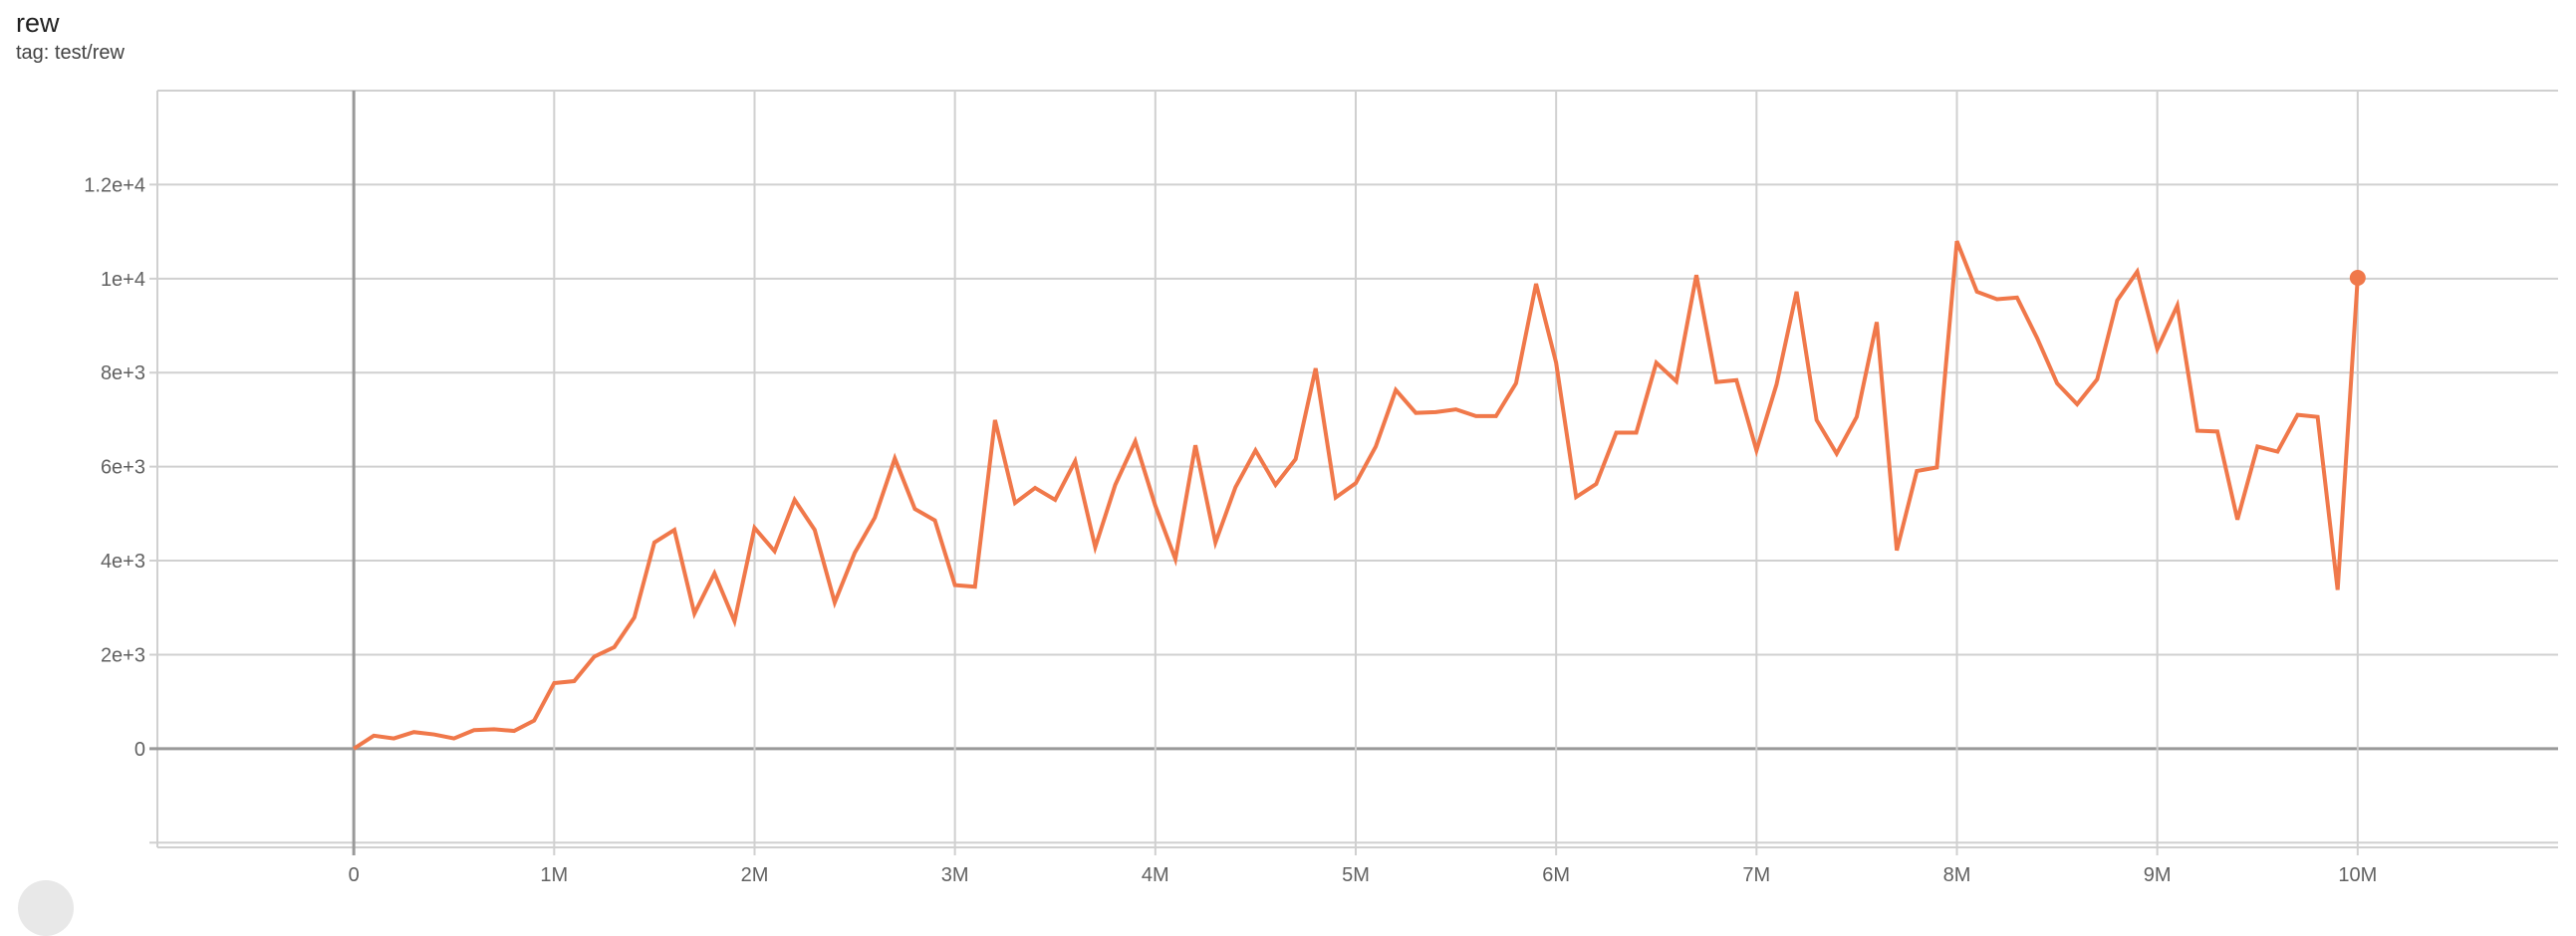 The height and width of the screenshot is (936, 2576). Describe the element at coordinates (2158, 875) in the screenshot. I see `x-tick-label: 9M` at that location.